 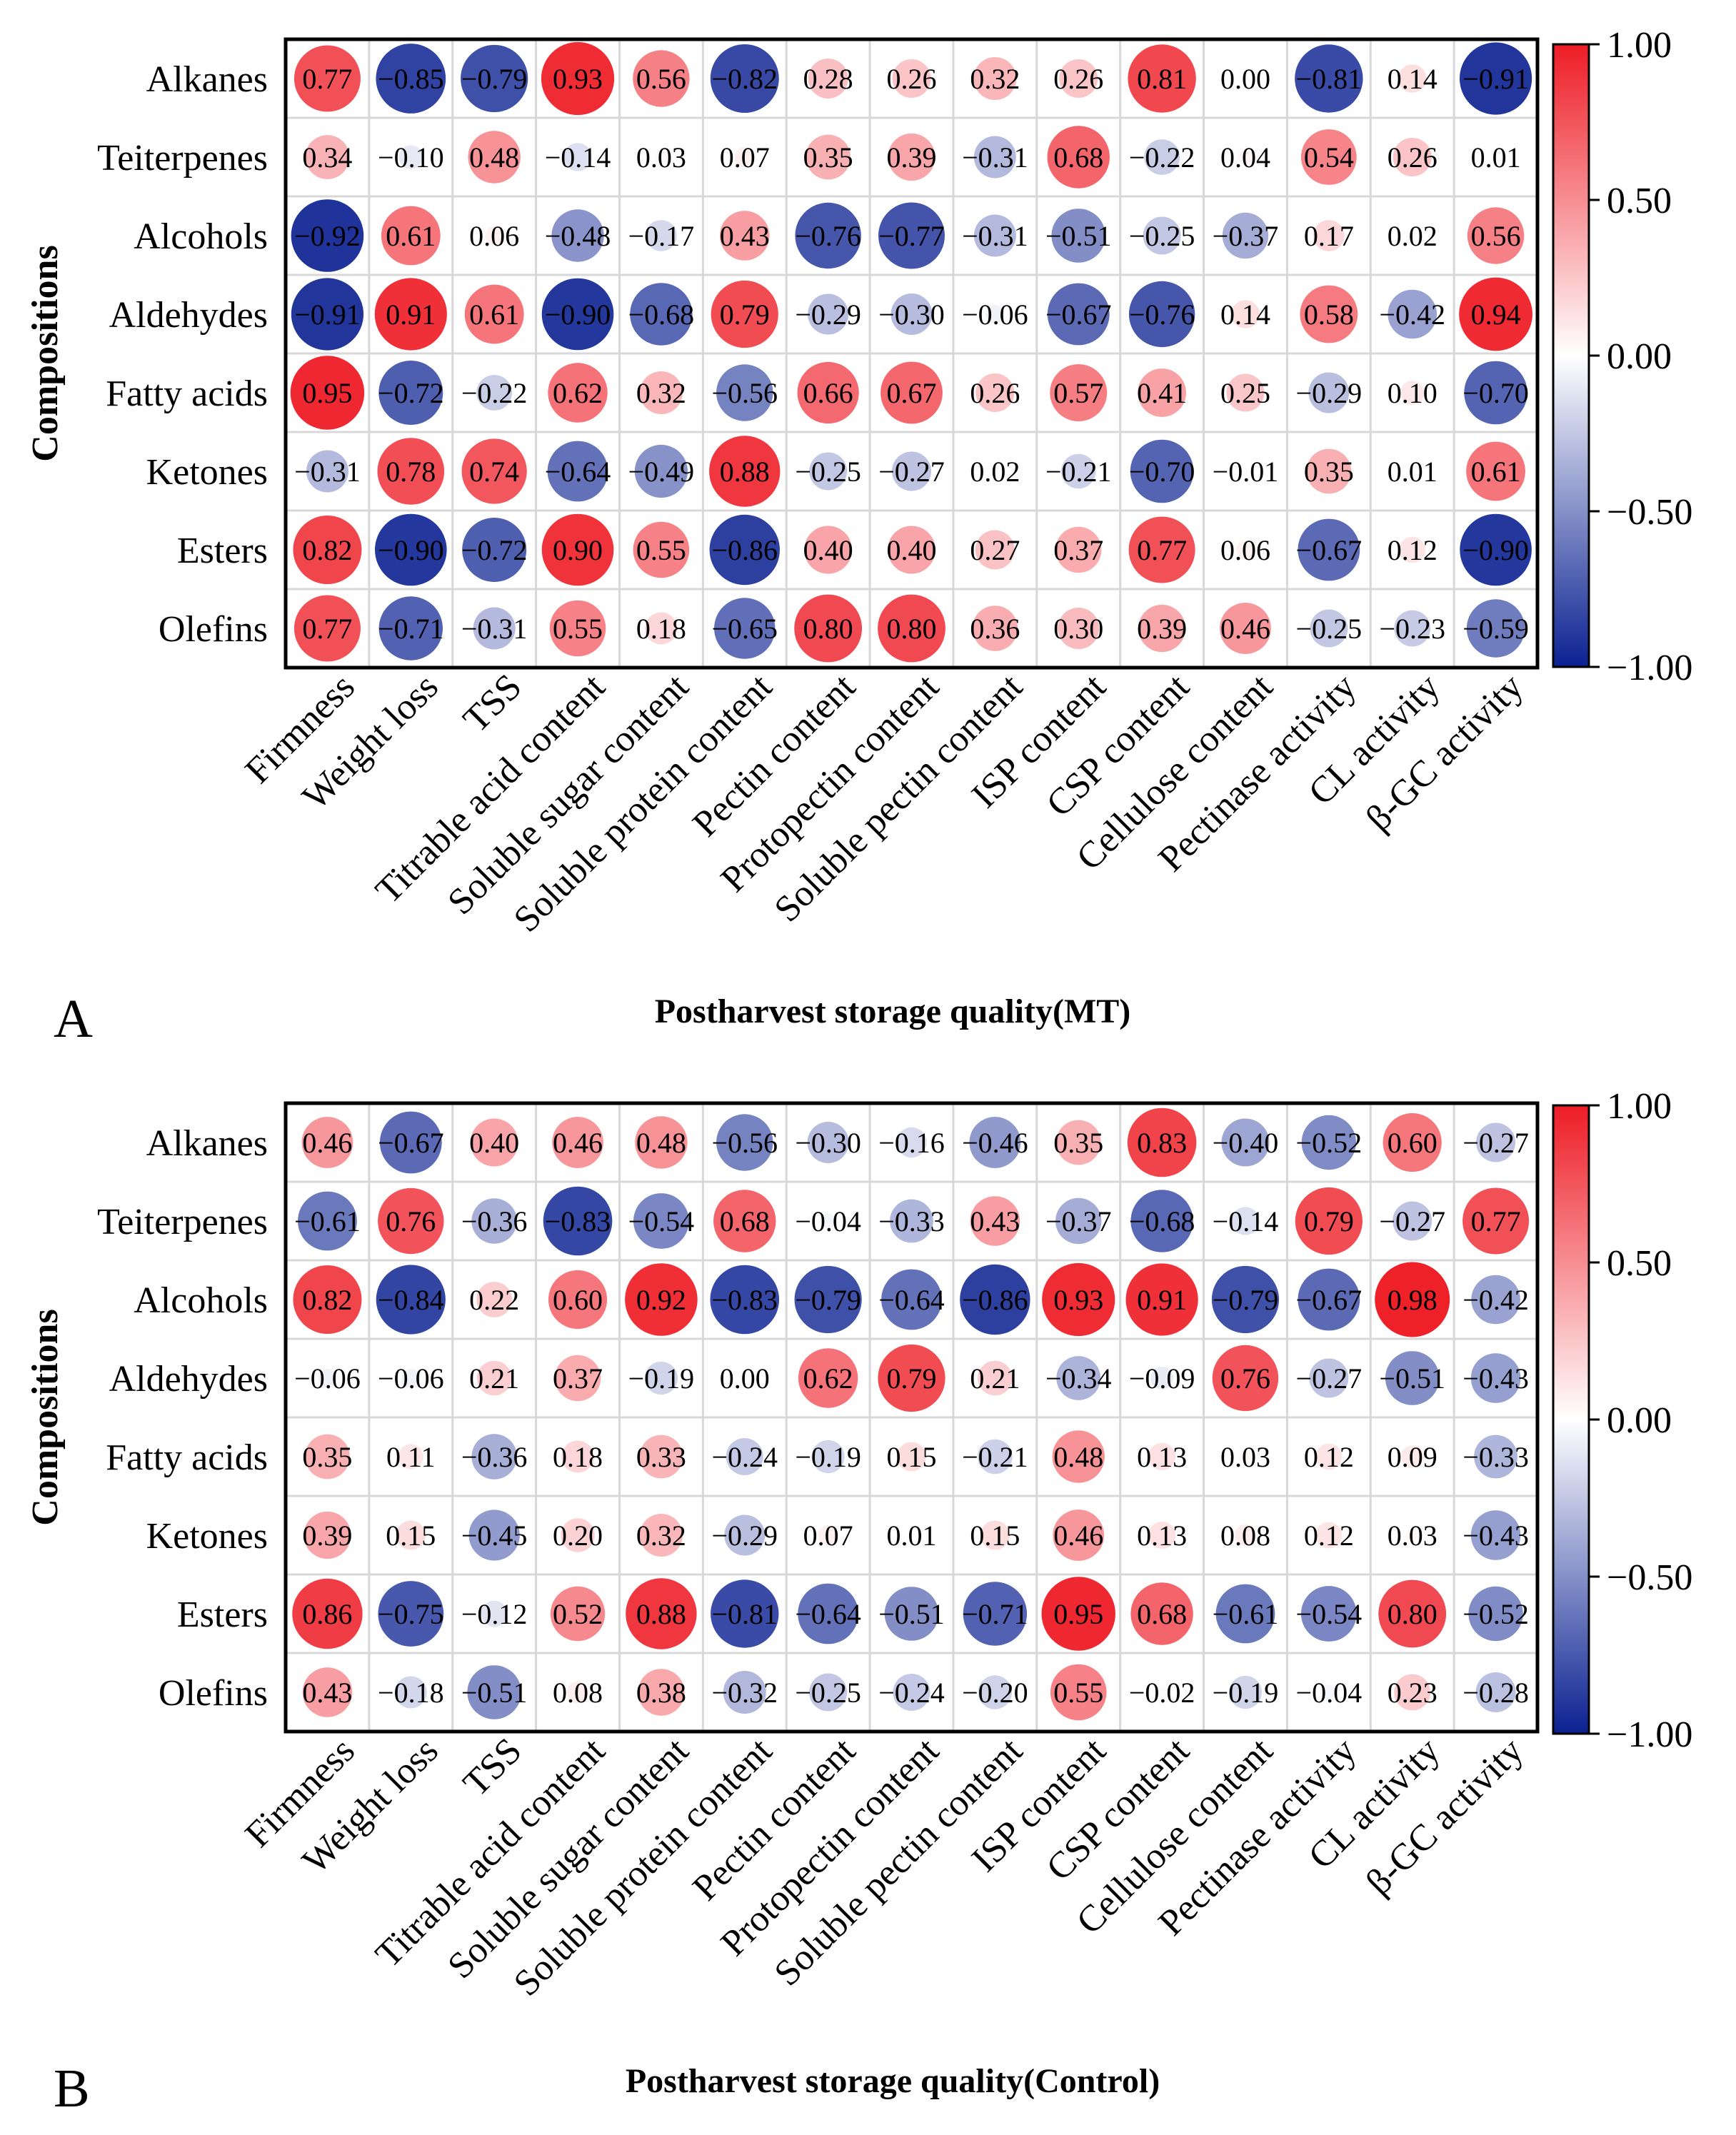 What do you see at coordinates (1329, 629) in the screenshot?
I see `panel-a-value-label: −0.25` at bounding box center [1329, 629].